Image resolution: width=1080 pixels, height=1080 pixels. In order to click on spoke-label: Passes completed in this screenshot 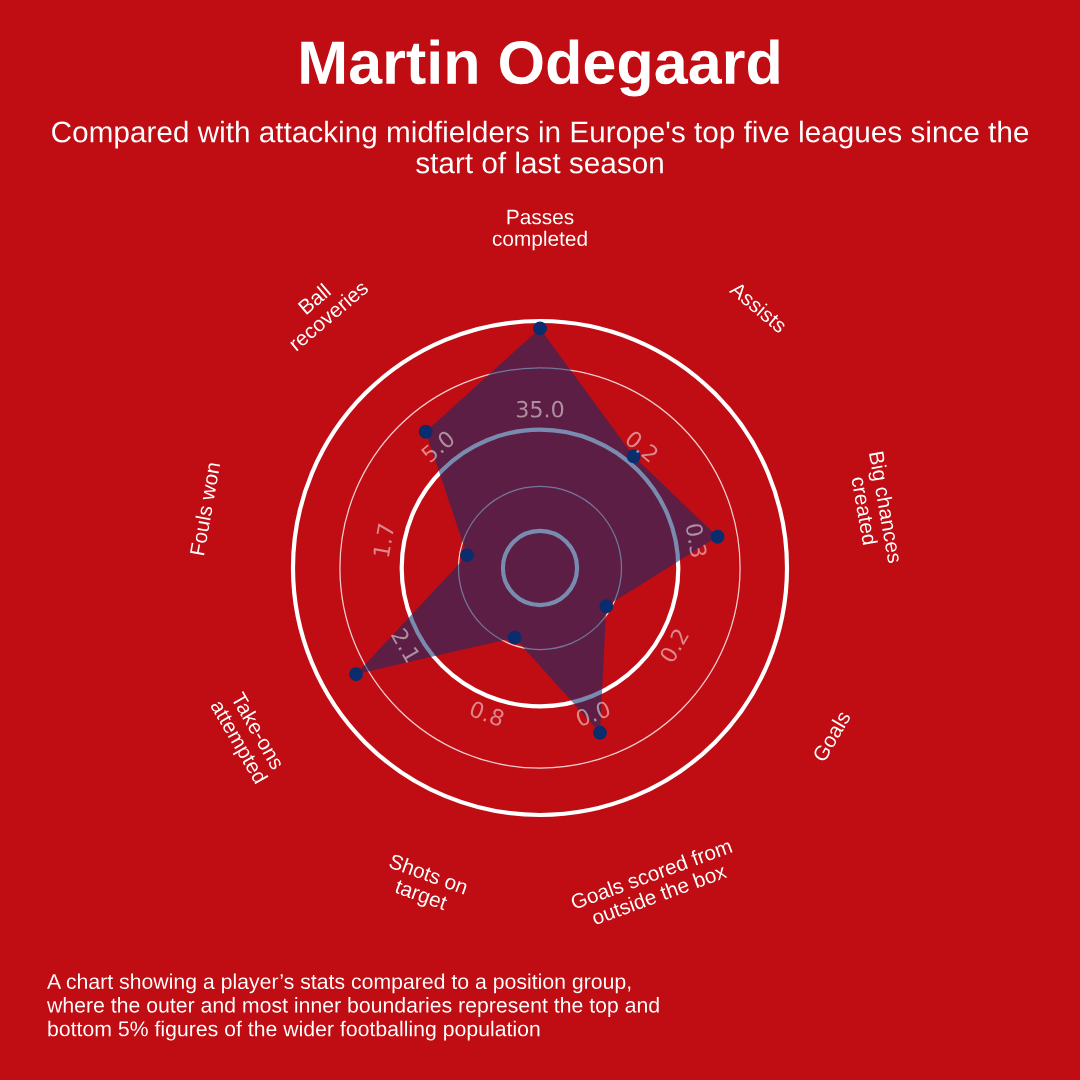, I will do `click(539, 230)`.